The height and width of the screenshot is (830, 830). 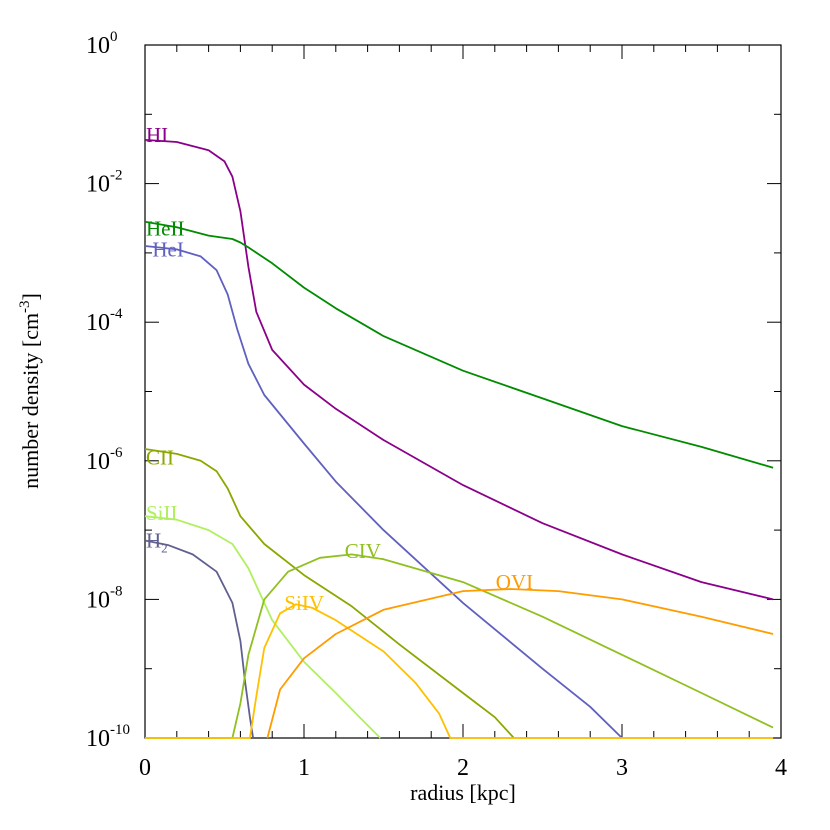 What do you see at coordinates (157, 541) in the screenshot?
I see `series-label-h2: H2` at bounding box center [157, 541].